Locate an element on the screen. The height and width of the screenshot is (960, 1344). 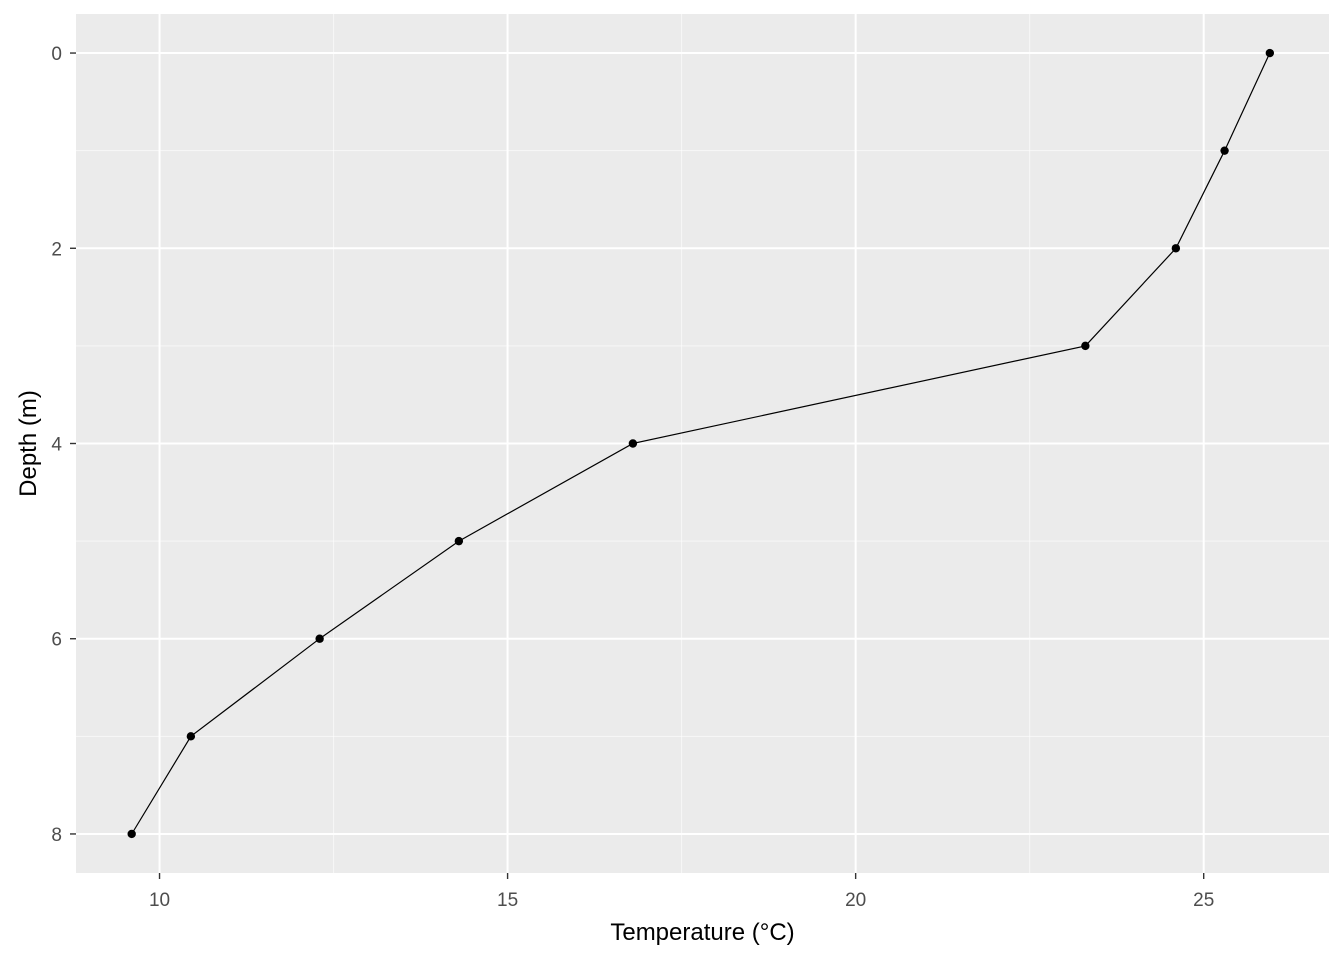
y-axis: 0 2 4 6 8 is located at coordinates (63, 445).